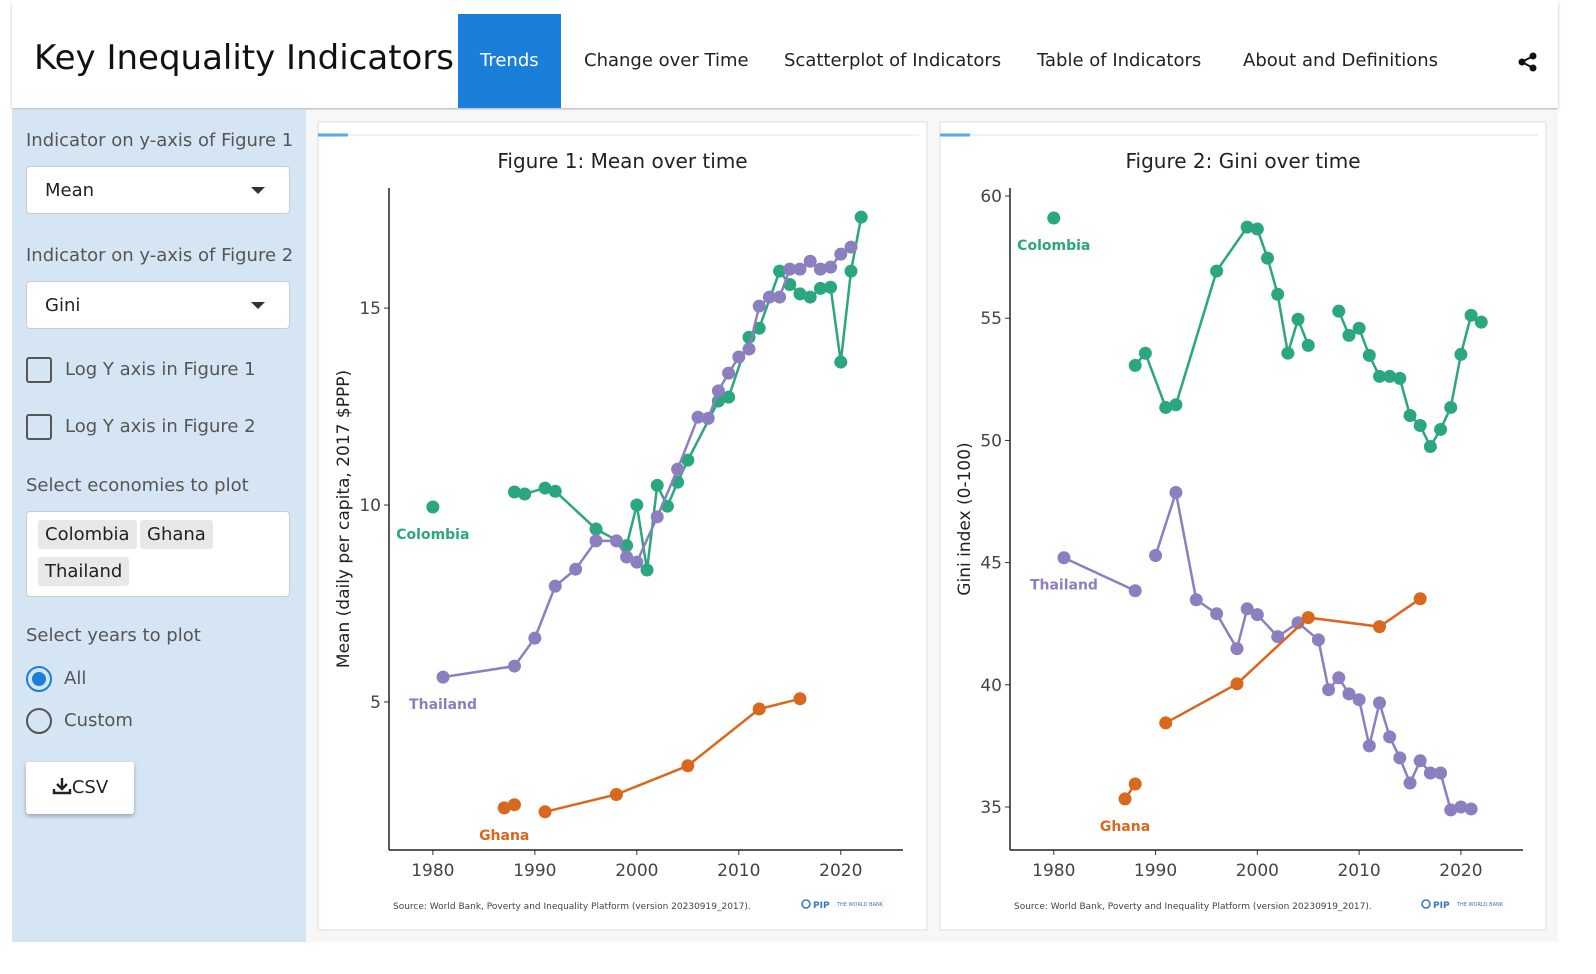 The image size is (1596, 974). What do you see at coordinates (244, 58) in the screenshot?
I see `app-title: Key Inequality Indicators` at bounding box center [244, 58].